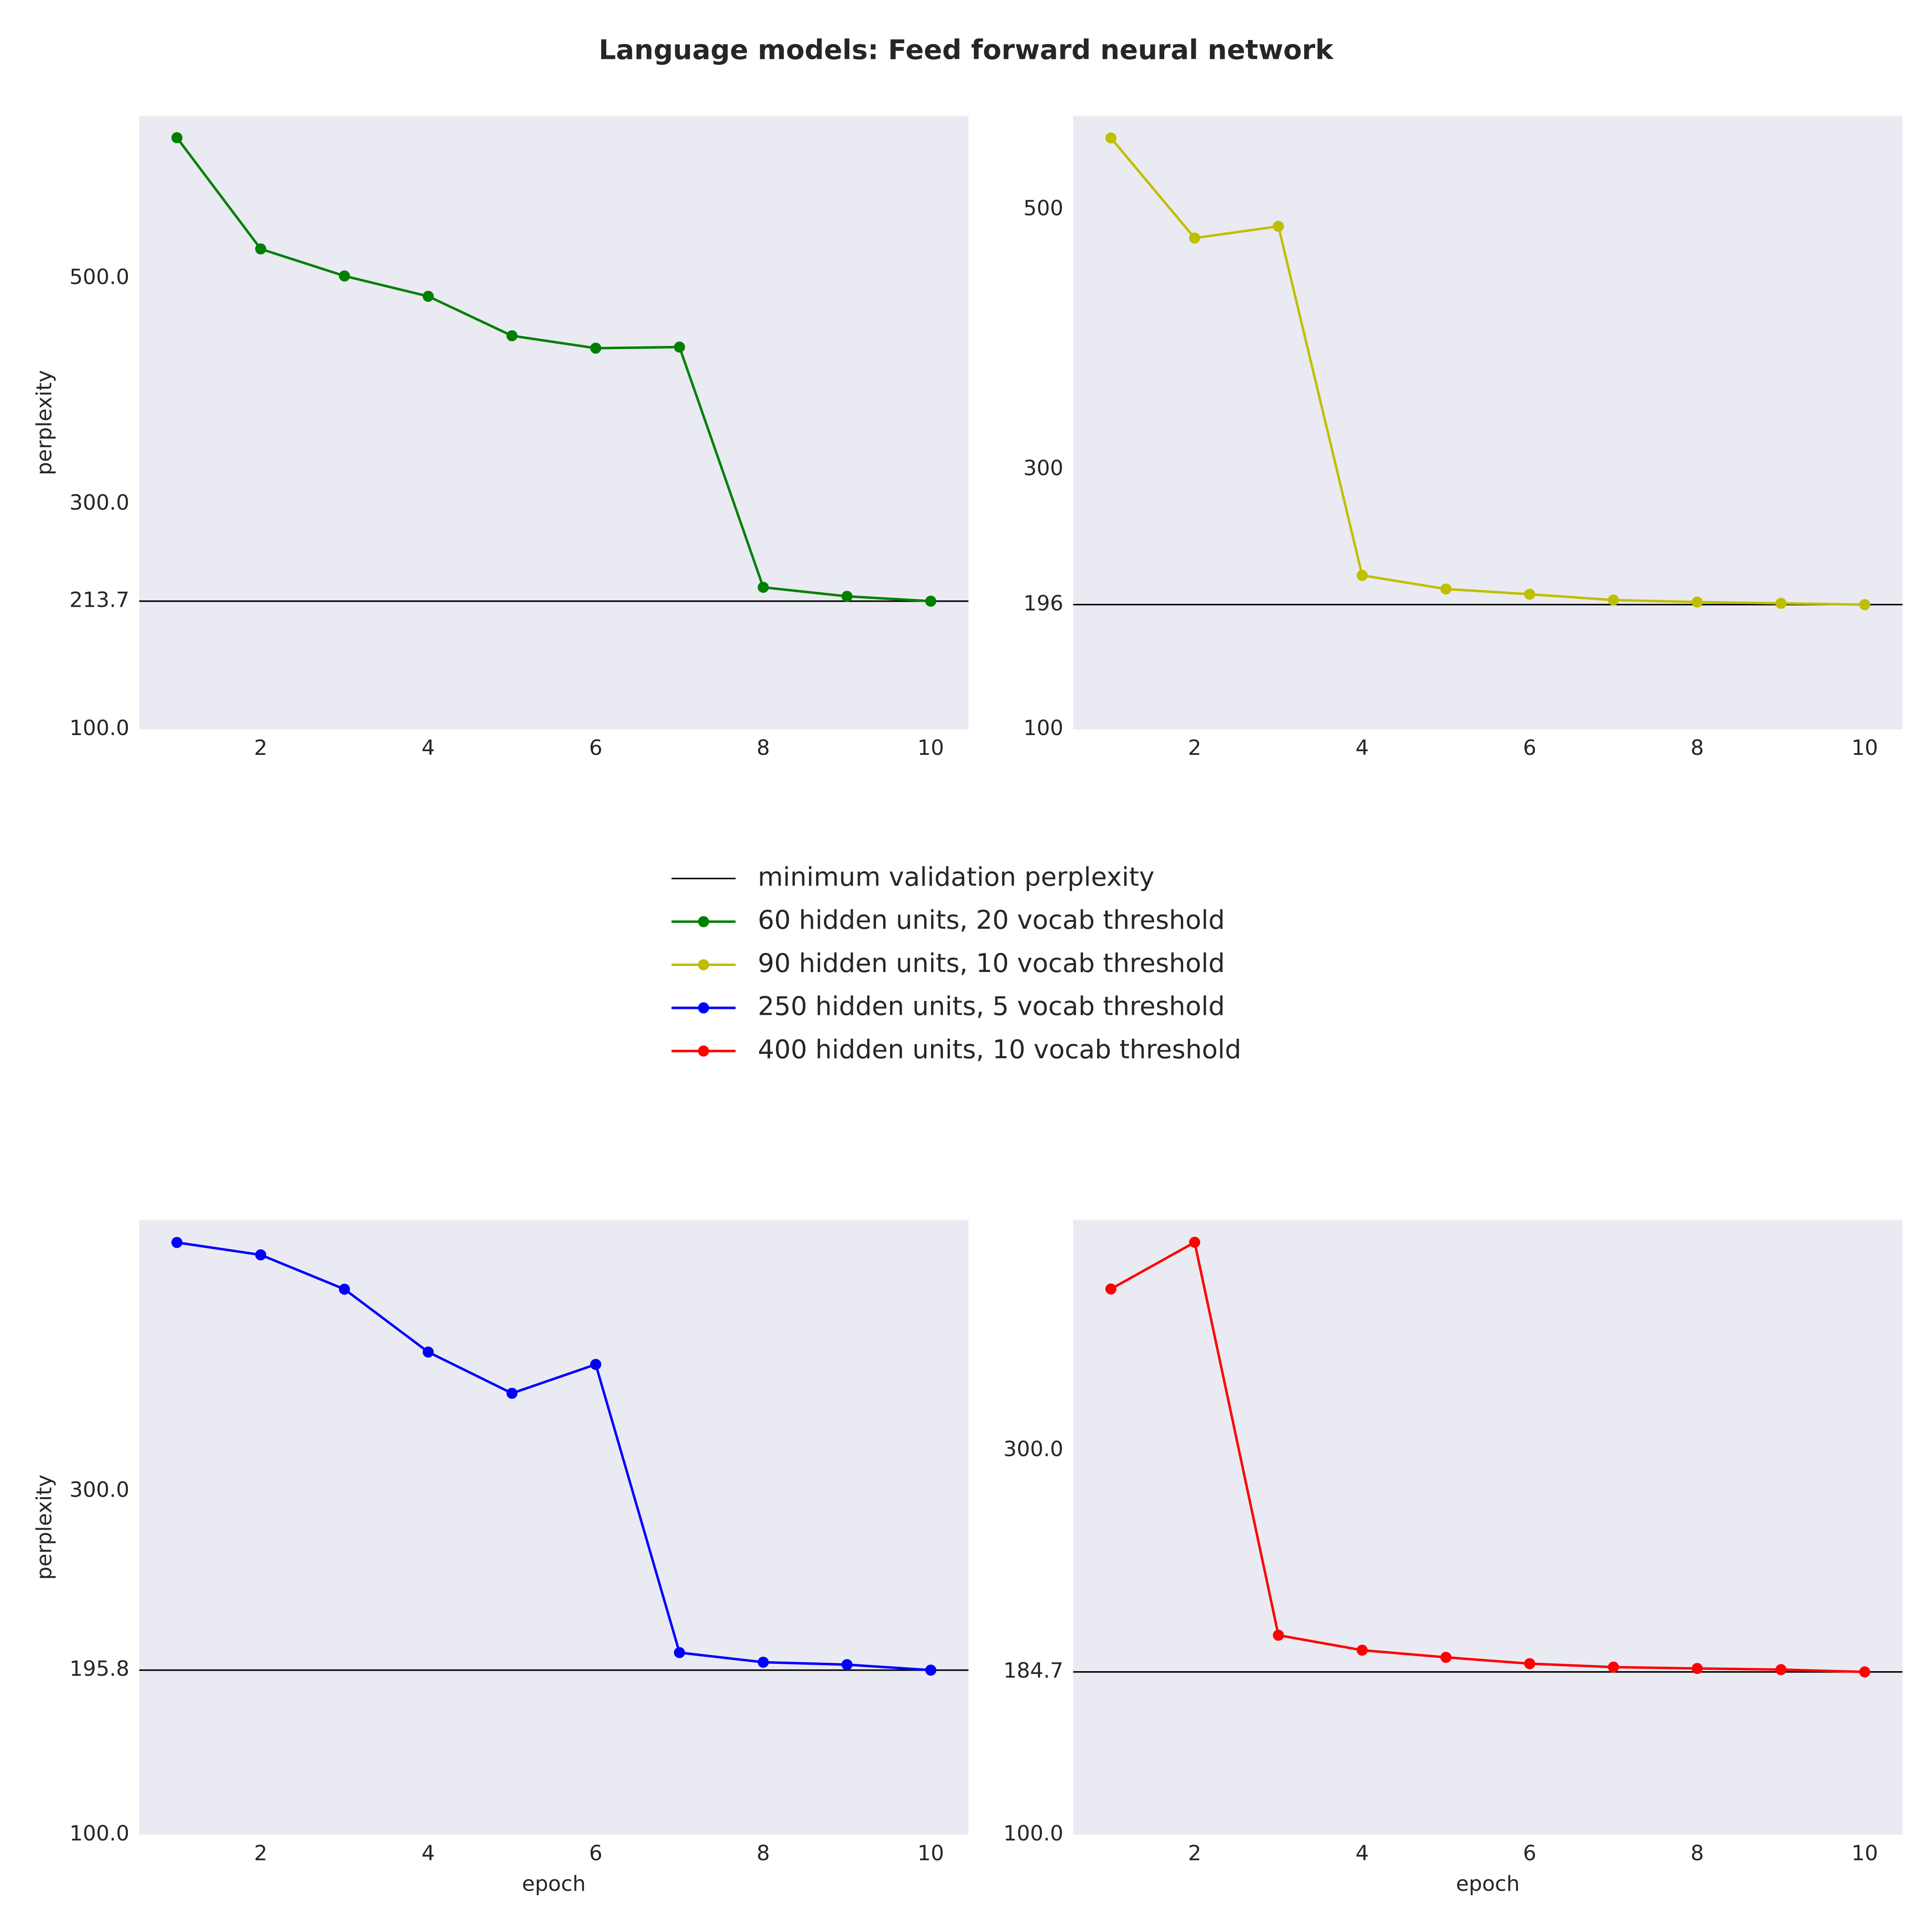  Describe the element at coordinates (991, 963) in the screenshot. I see `legend-label: 90 hidden units, 10 vocab threshold` at that location.